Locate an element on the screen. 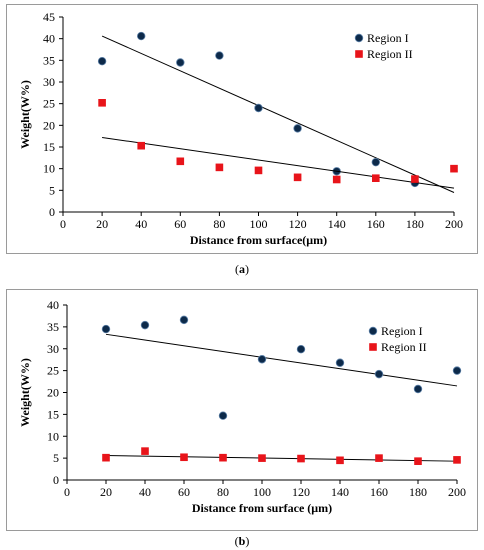 This screenshot has height=550, width=484. caption-b-letter: b is located at coordinates (242, 541).